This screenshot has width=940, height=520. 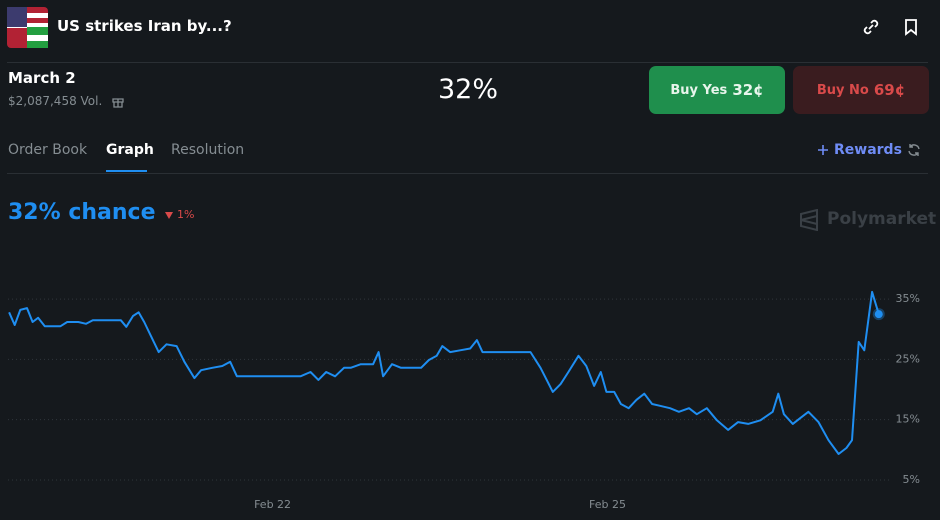 What do you see at coordinates (467, 89) in the screenshot?
I see `probability: 32%` at bounding box center [467, 89].